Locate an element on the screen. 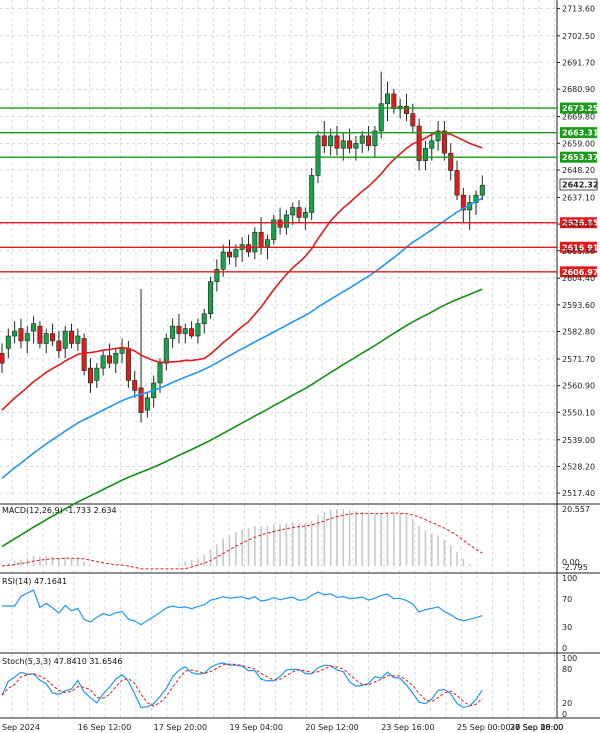  rsi-tick-label: 100 is located at coordinates (569, 578).